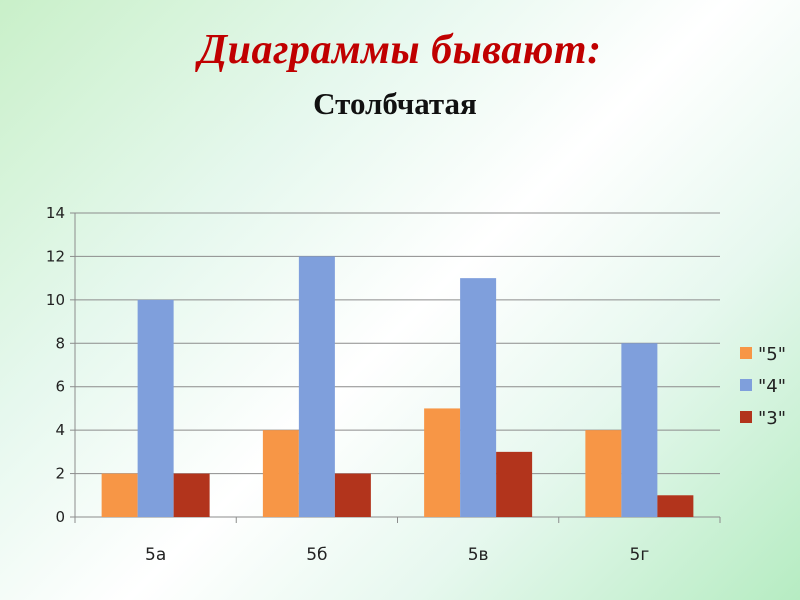  What do you see at coordinates (60, 517) in the screenshot?
I see `y-tick-label: 0` at bounding box center [60, 517].